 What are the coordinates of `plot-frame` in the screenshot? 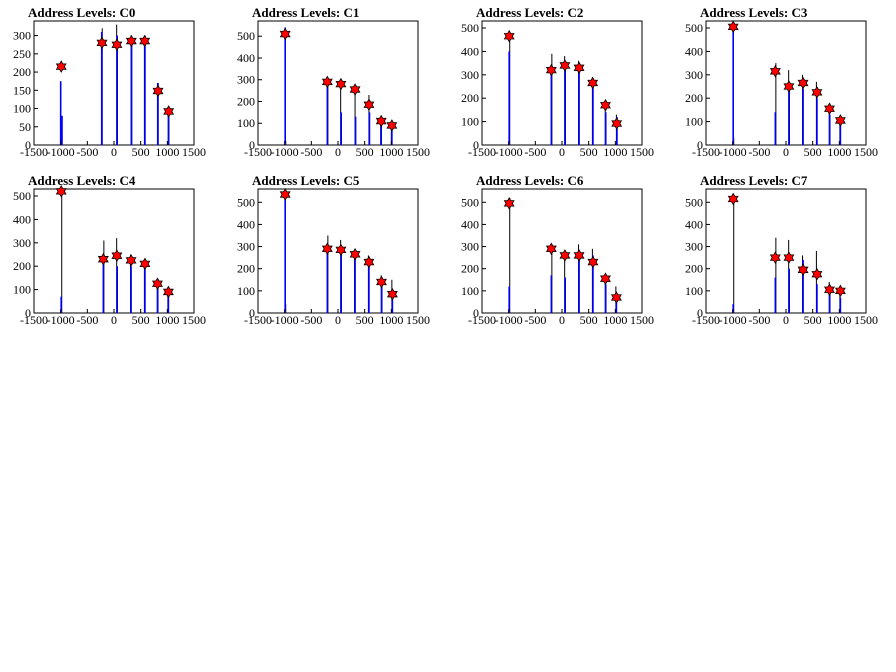 It's located at (786, 83).